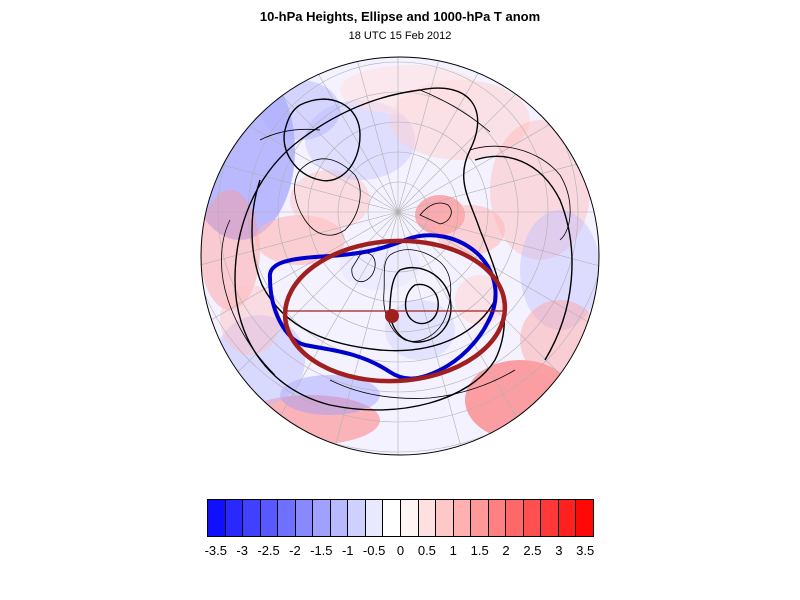 The height and width of the screenshot is (600, 800). What do you see at coordinates (392, 316) in the screenshot?
I see `ellipse-centroid-marker` at bounding box center [392, 316].